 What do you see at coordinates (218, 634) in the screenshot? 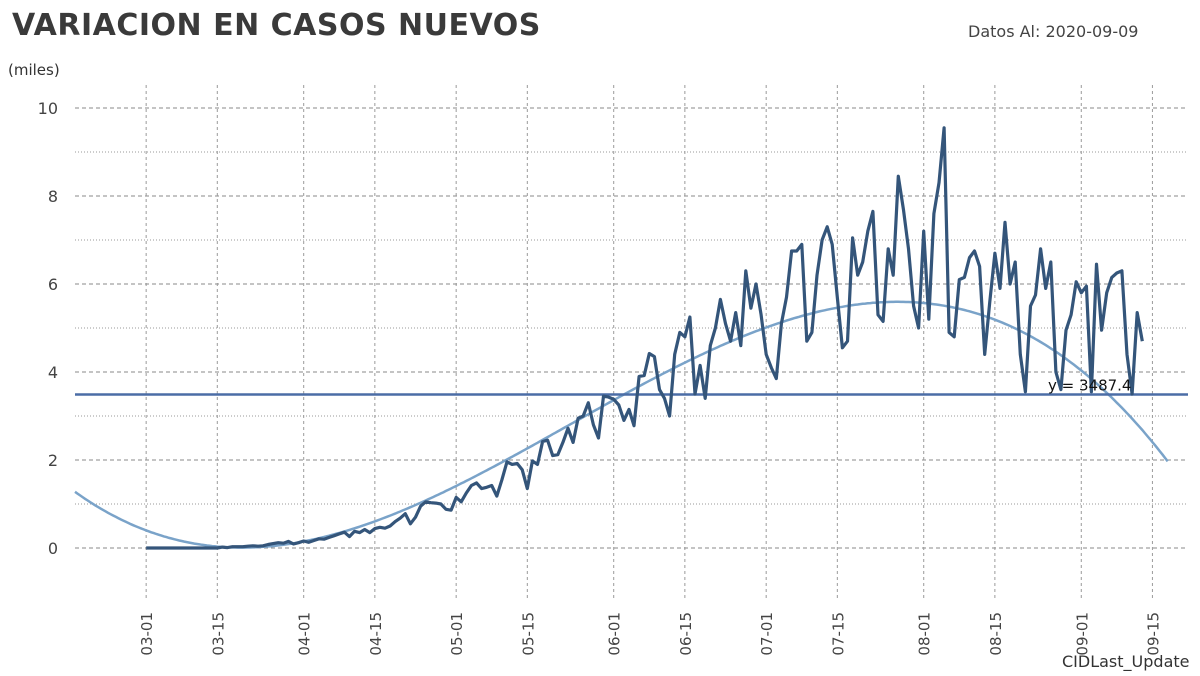
I see `x-tick-label: 03-15` at bounding box center [218, 634].